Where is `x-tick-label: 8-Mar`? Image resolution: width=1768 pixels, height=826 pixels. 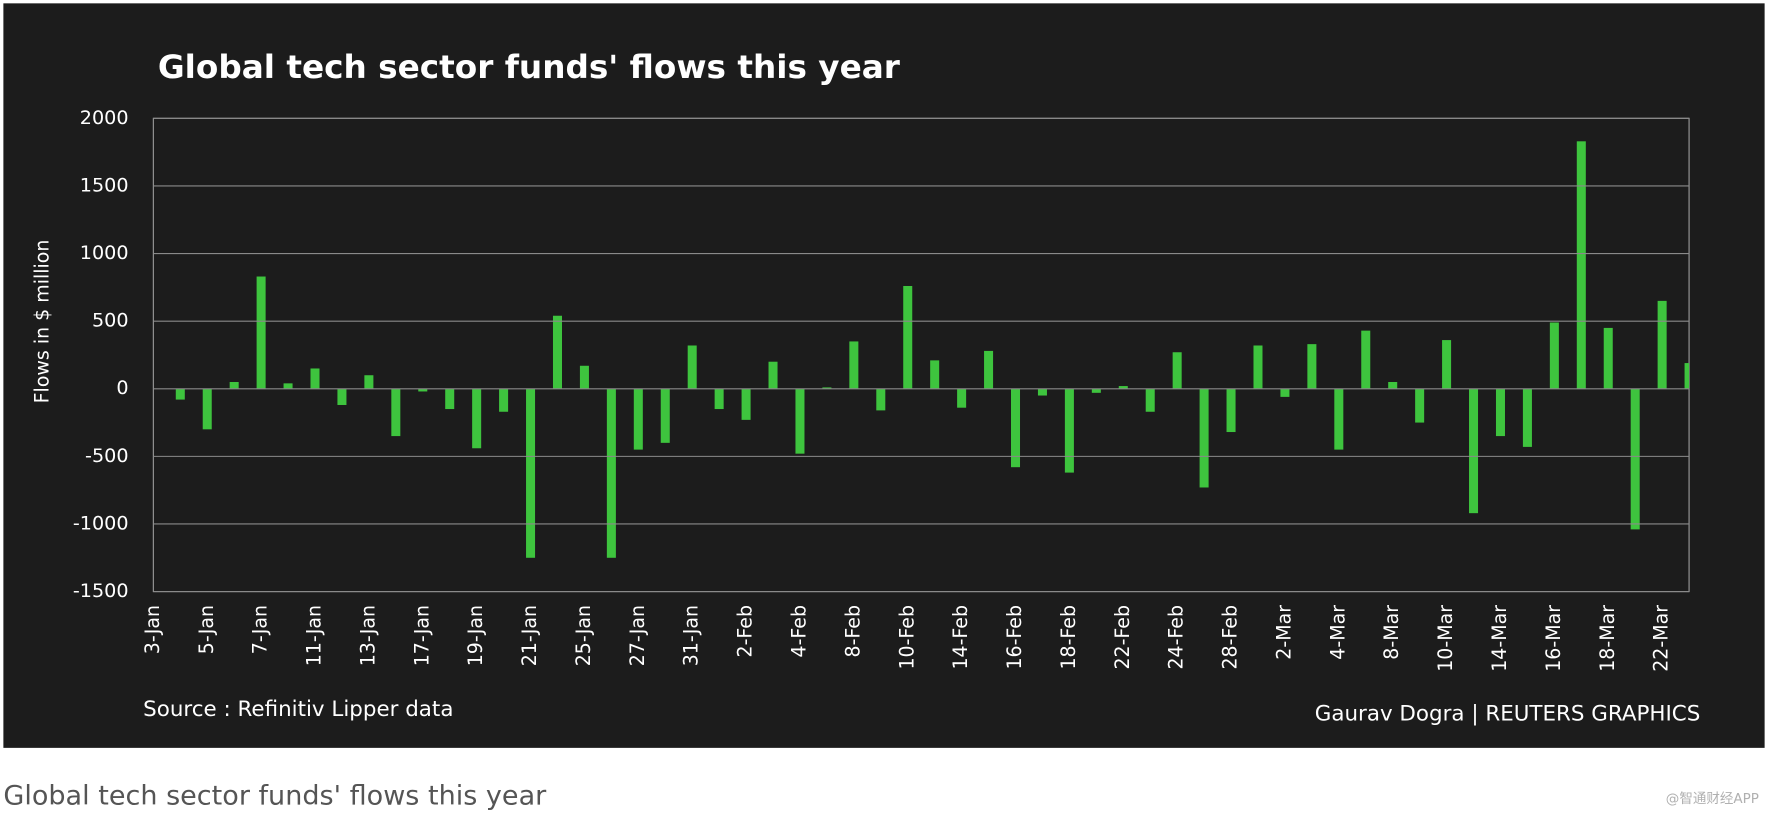 x-tick-label: 8-Mar is located at coordinates (1392, 632).